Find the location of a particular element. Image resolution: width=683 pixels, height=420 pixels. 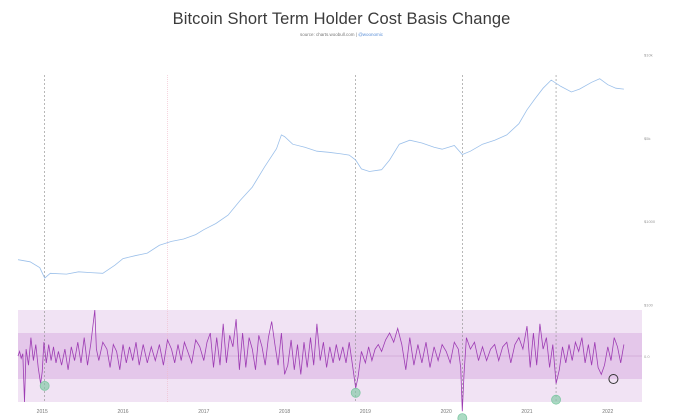

price-tick-label: $1000 is located at coordinates (650, 221).